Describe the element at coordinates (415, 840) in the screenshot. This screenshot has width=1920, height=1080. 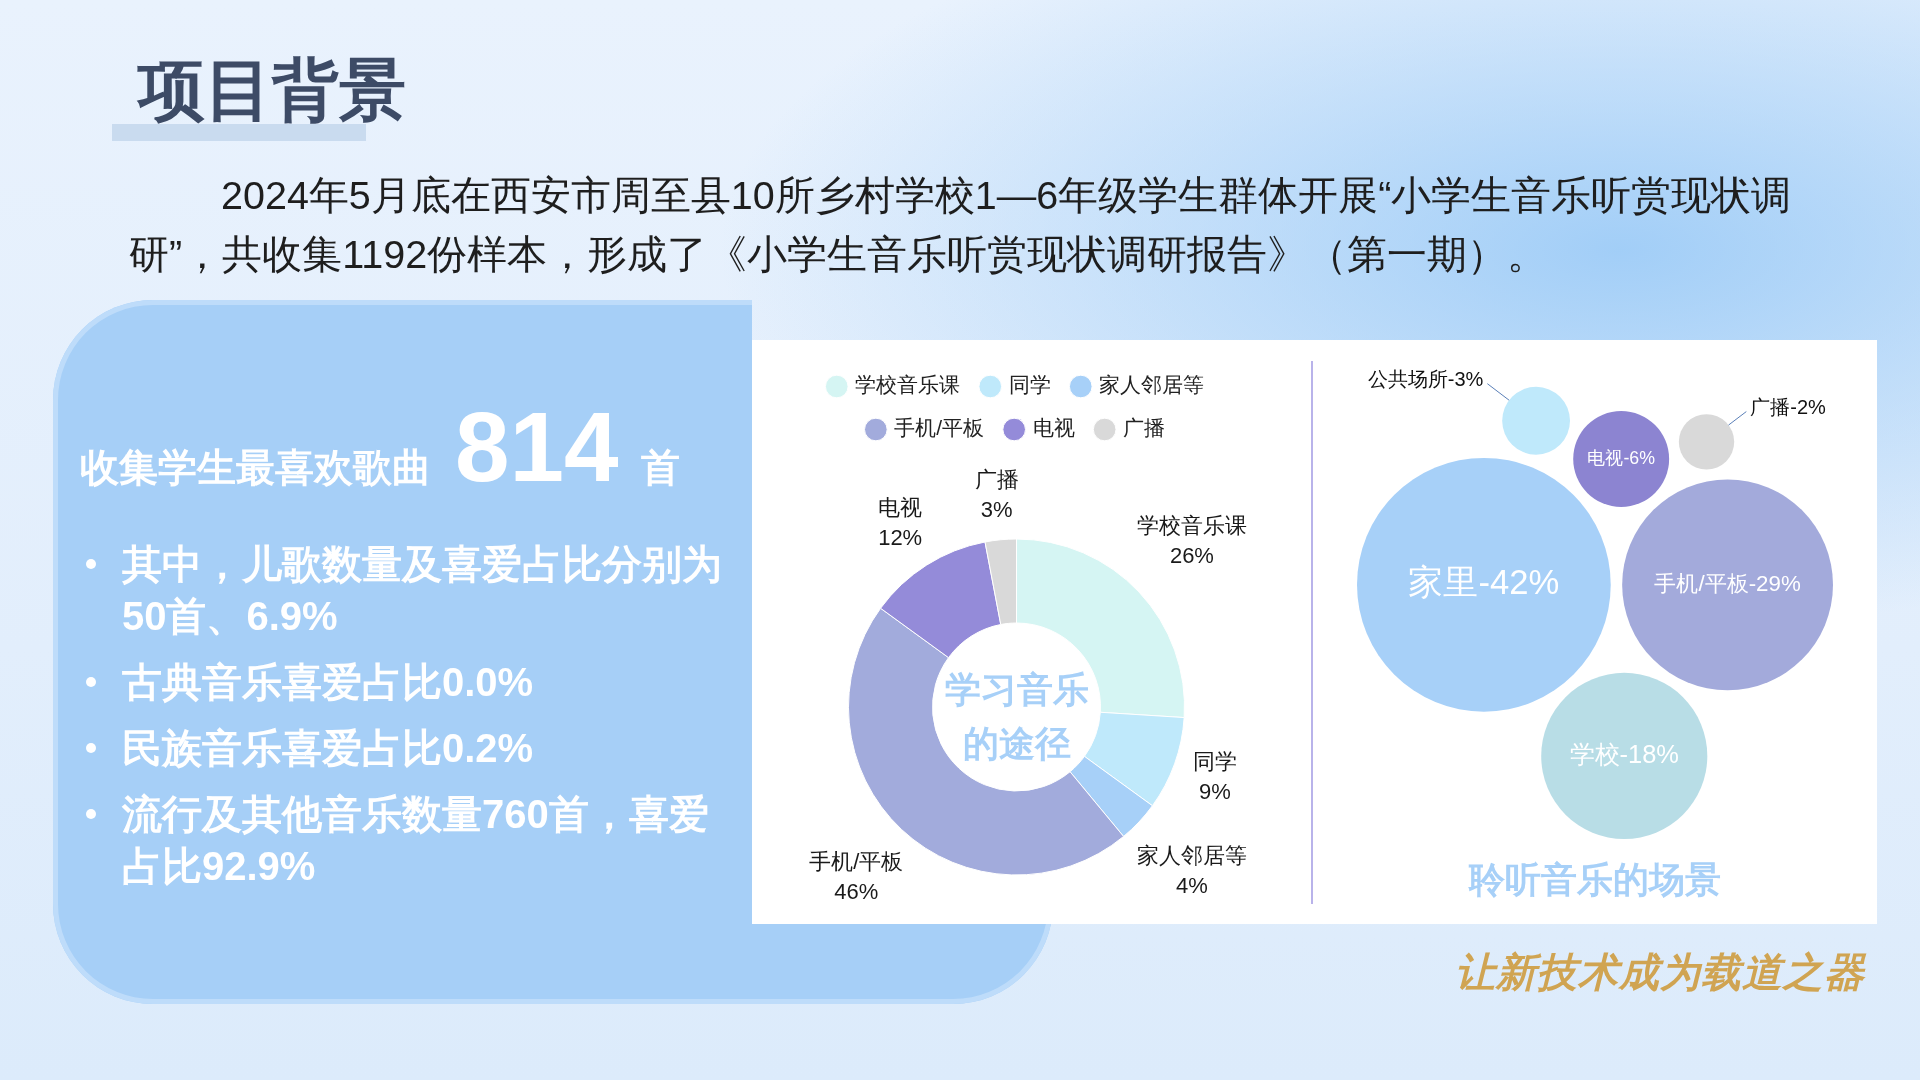
I see `text: 流行及其他音乐数量760首，喜爱占比92.9%` at that location.